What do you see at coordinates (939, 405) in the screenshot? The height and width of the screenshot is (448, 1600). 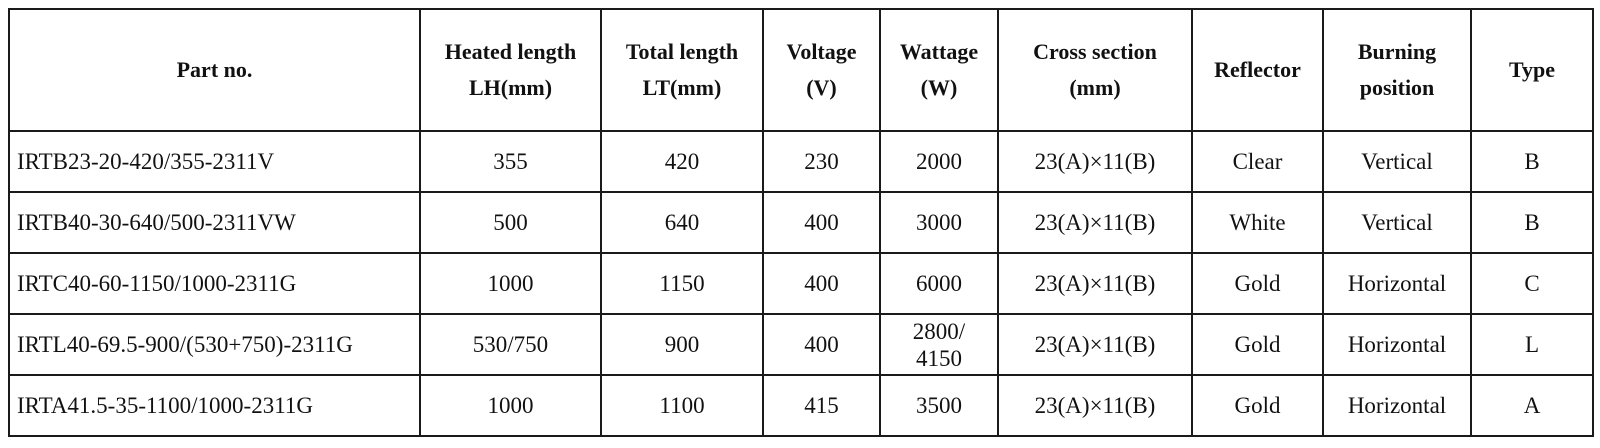 I see `cell-wattage: 3500` at bounding box center [939, 405].